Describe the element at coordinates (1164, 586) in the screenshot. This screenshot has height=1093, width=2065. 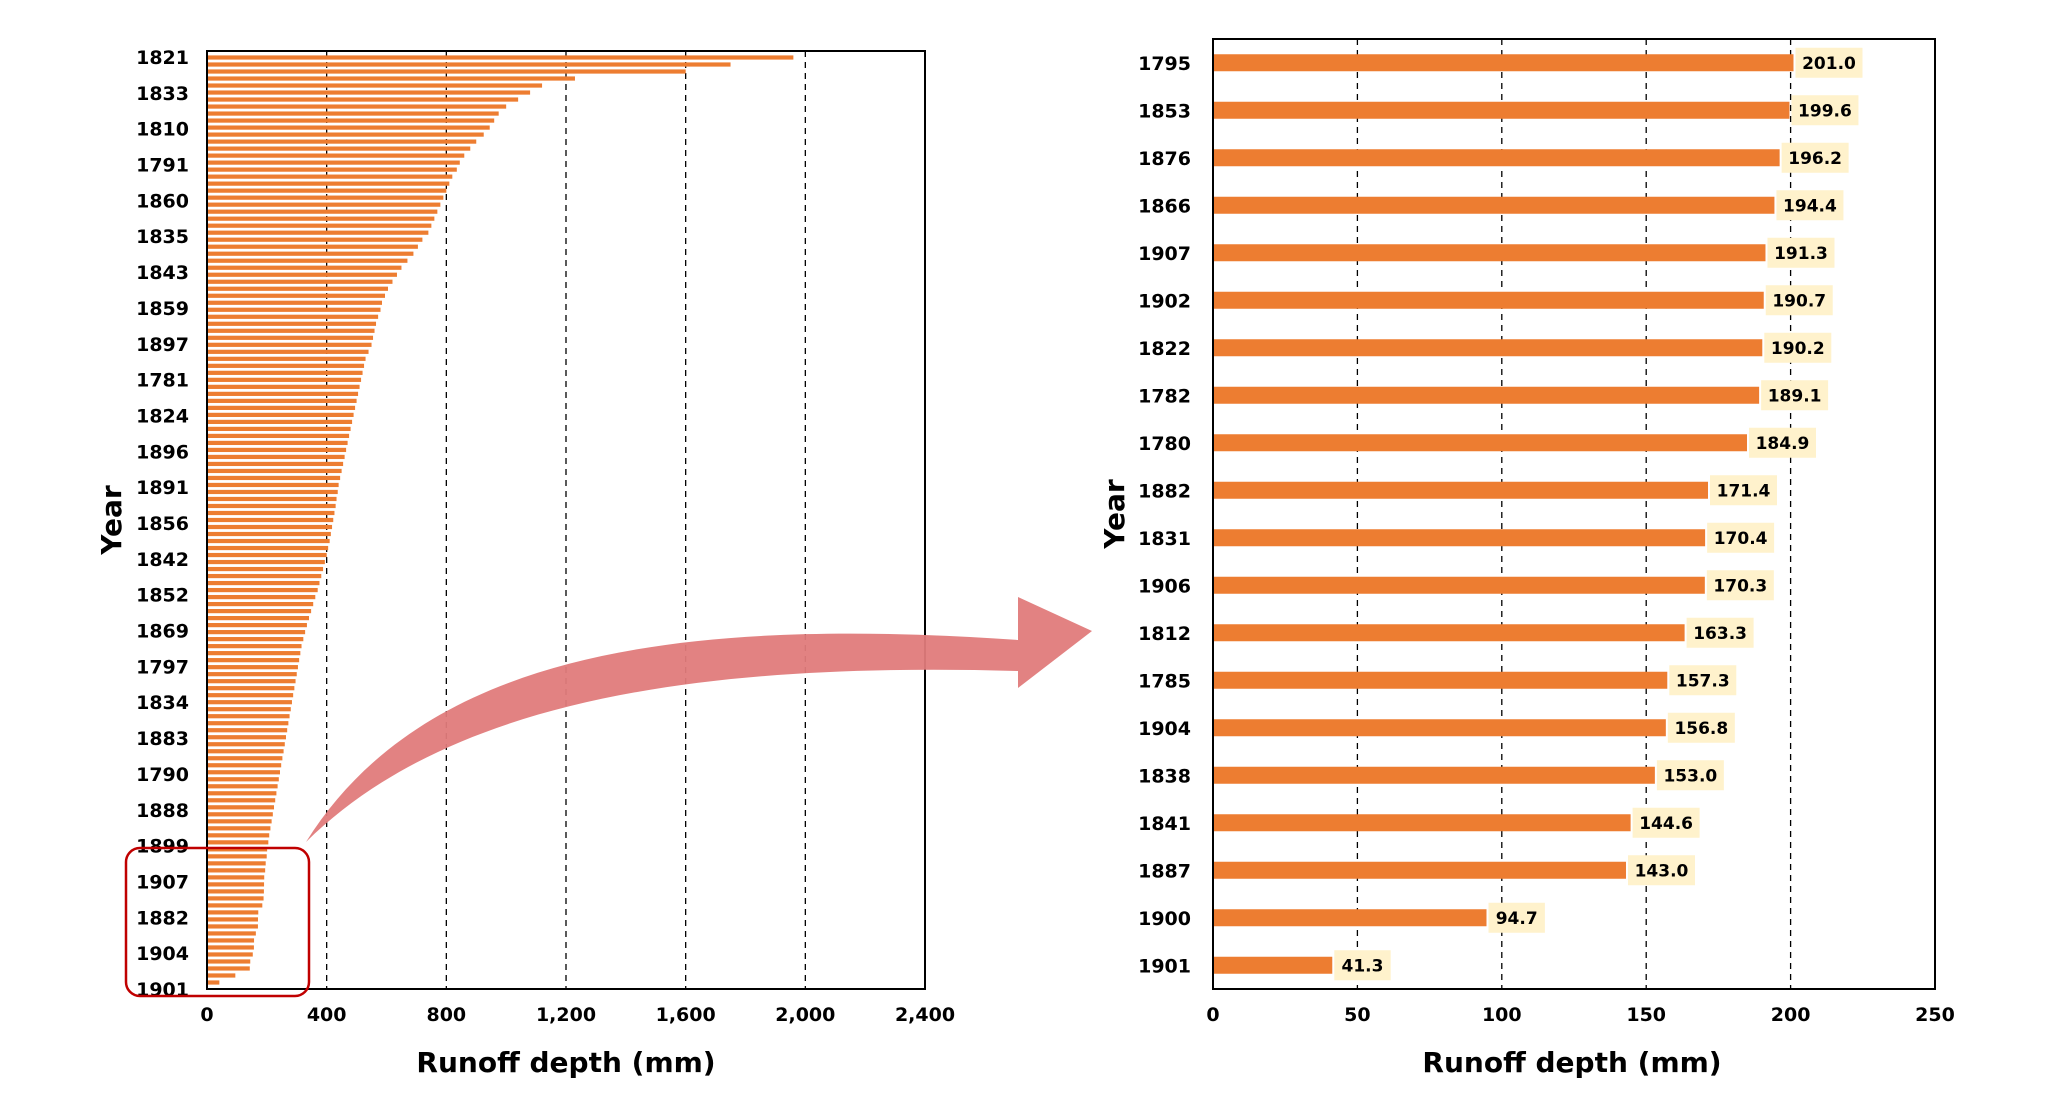
I see `right-y-tick: 1906` at that location.